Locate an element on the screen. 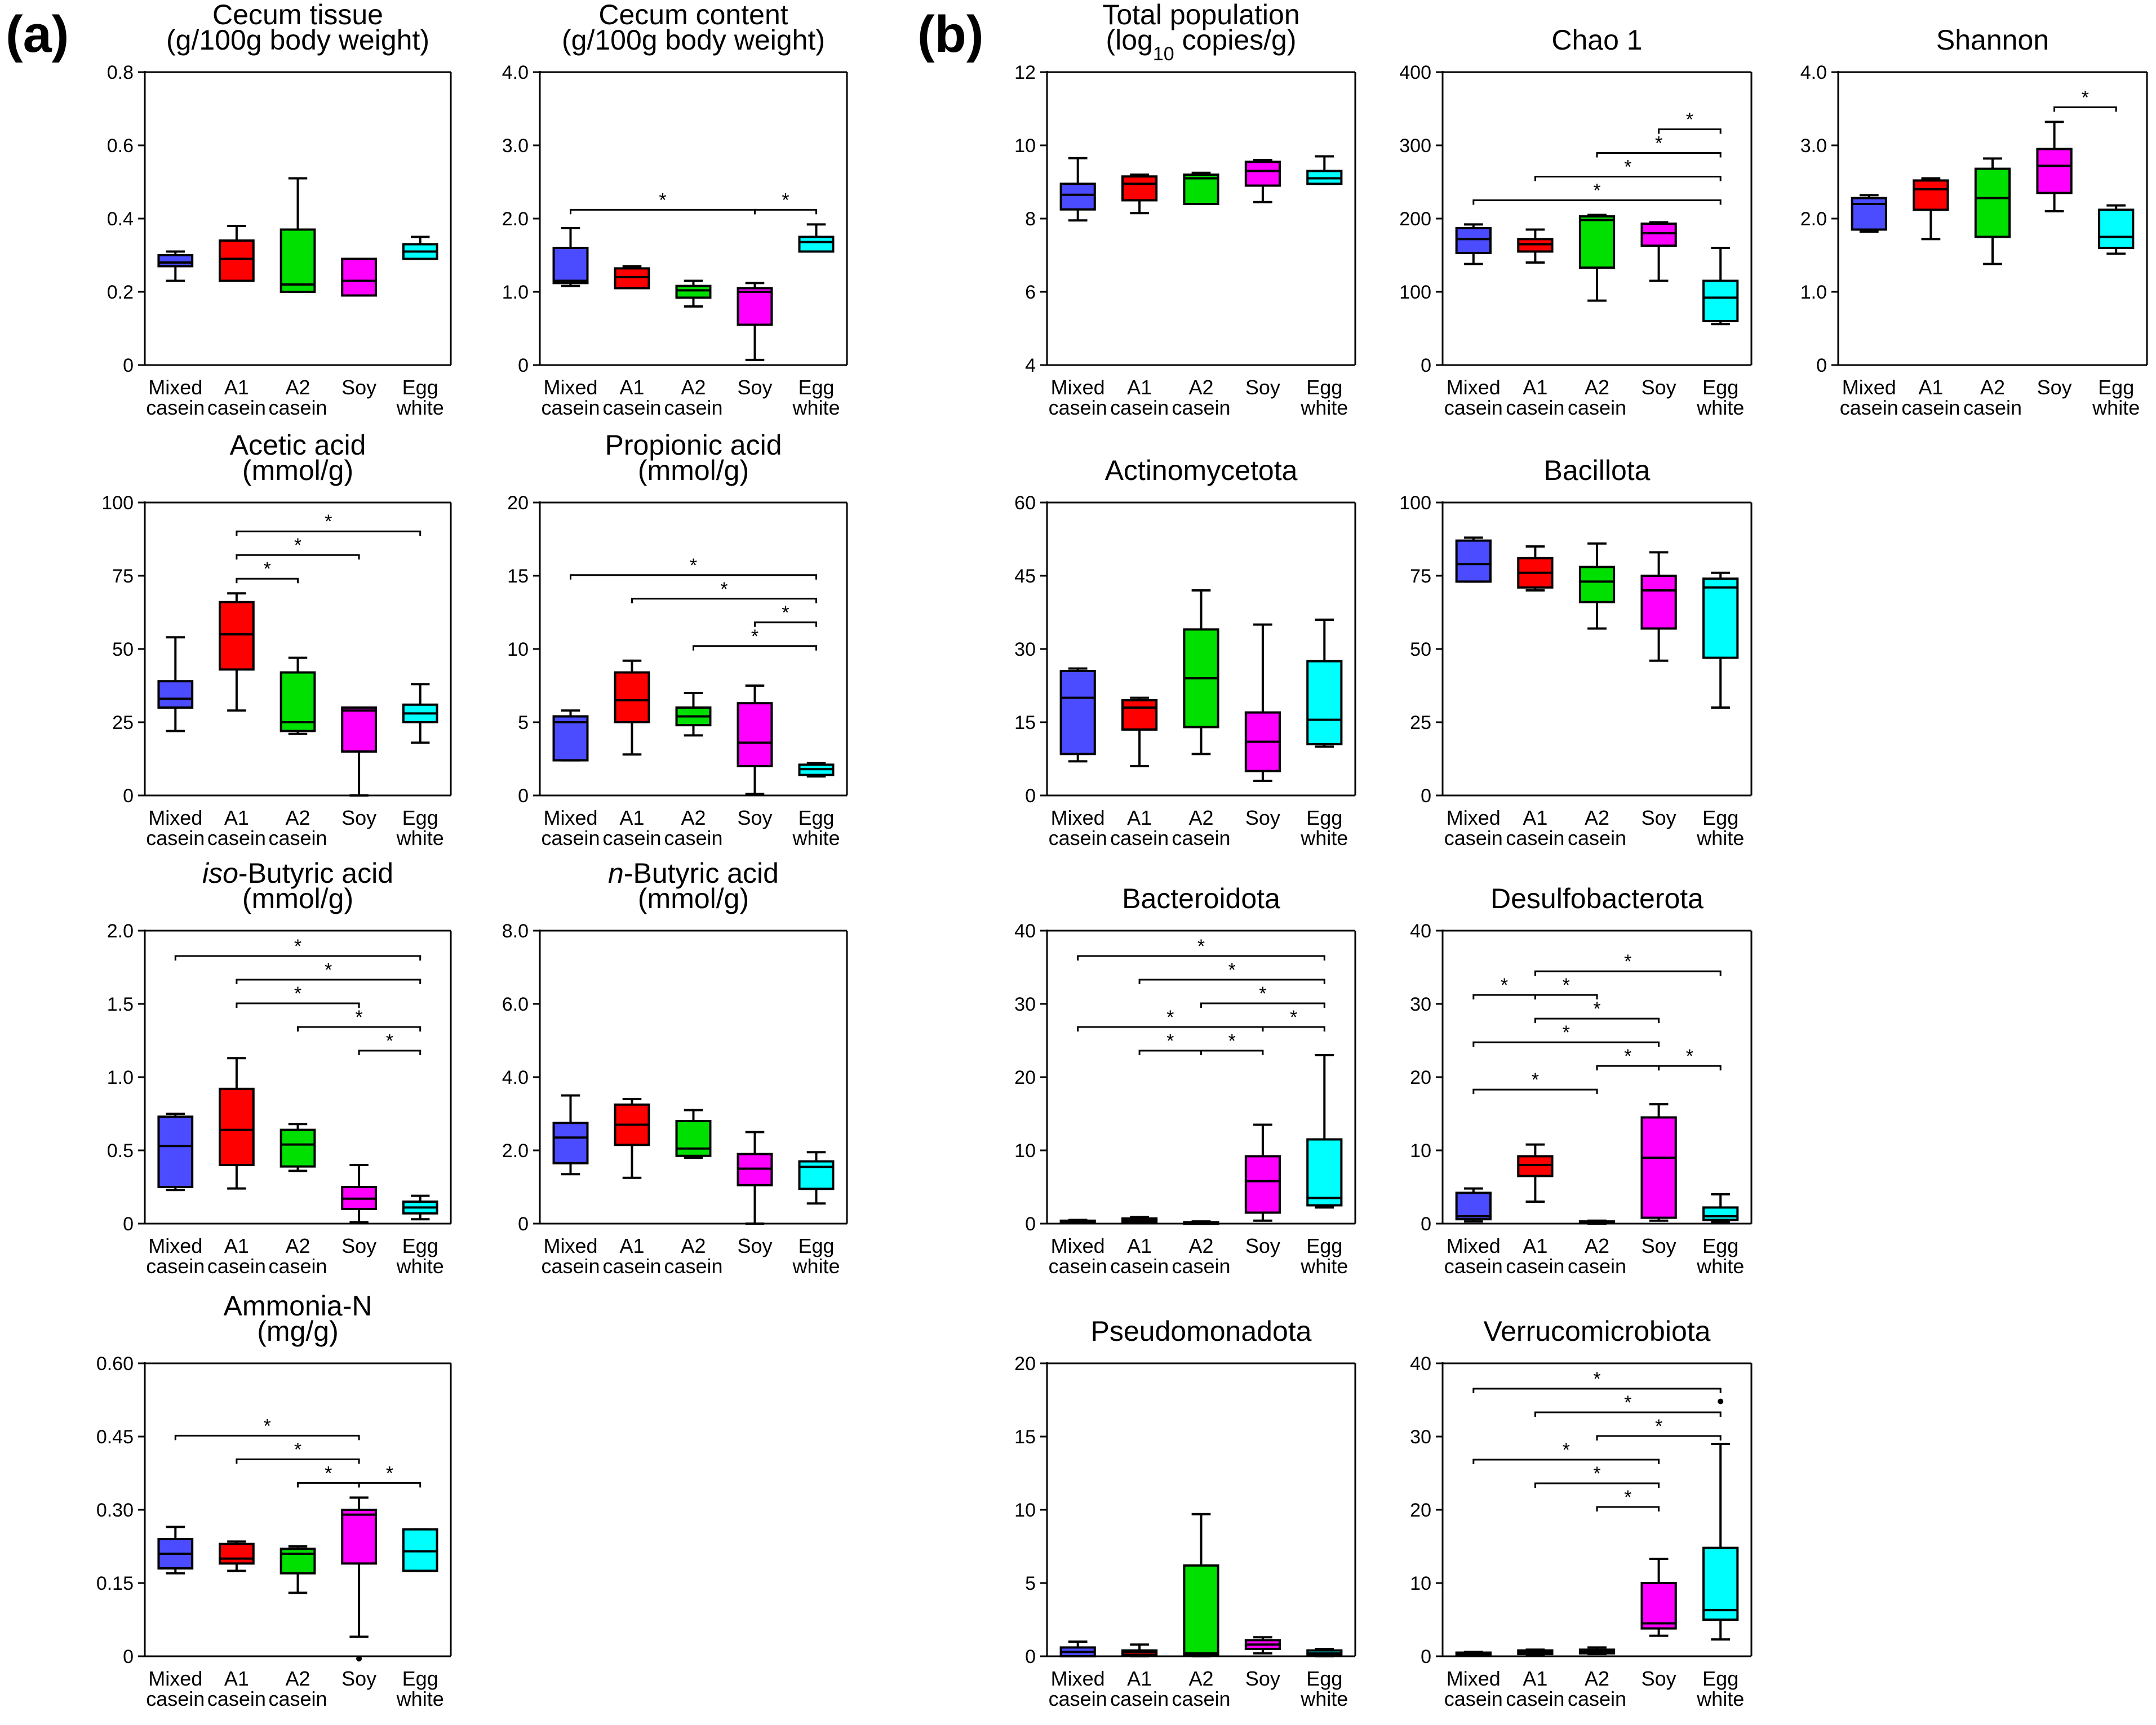 The width and height of the screenshot is (2156, 1725). title-rest: -Butyric acid is located at coordinates (315, 873).